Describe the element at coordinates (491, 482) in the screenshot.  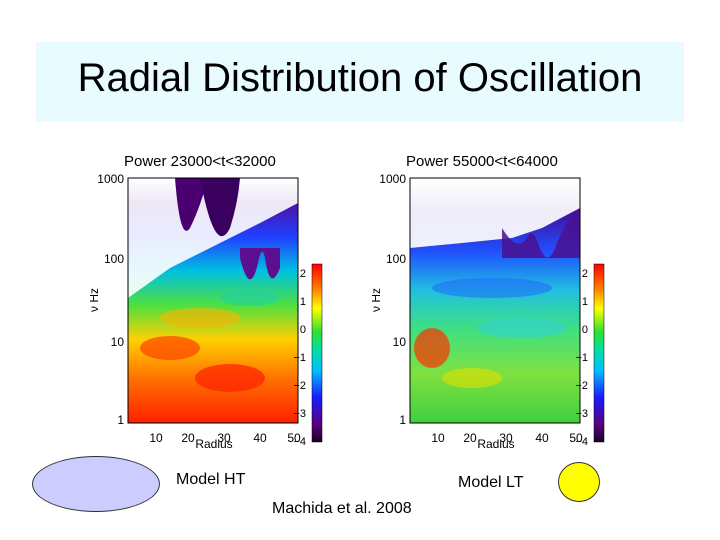
I see `model-lt-label: Model LT` at that location.